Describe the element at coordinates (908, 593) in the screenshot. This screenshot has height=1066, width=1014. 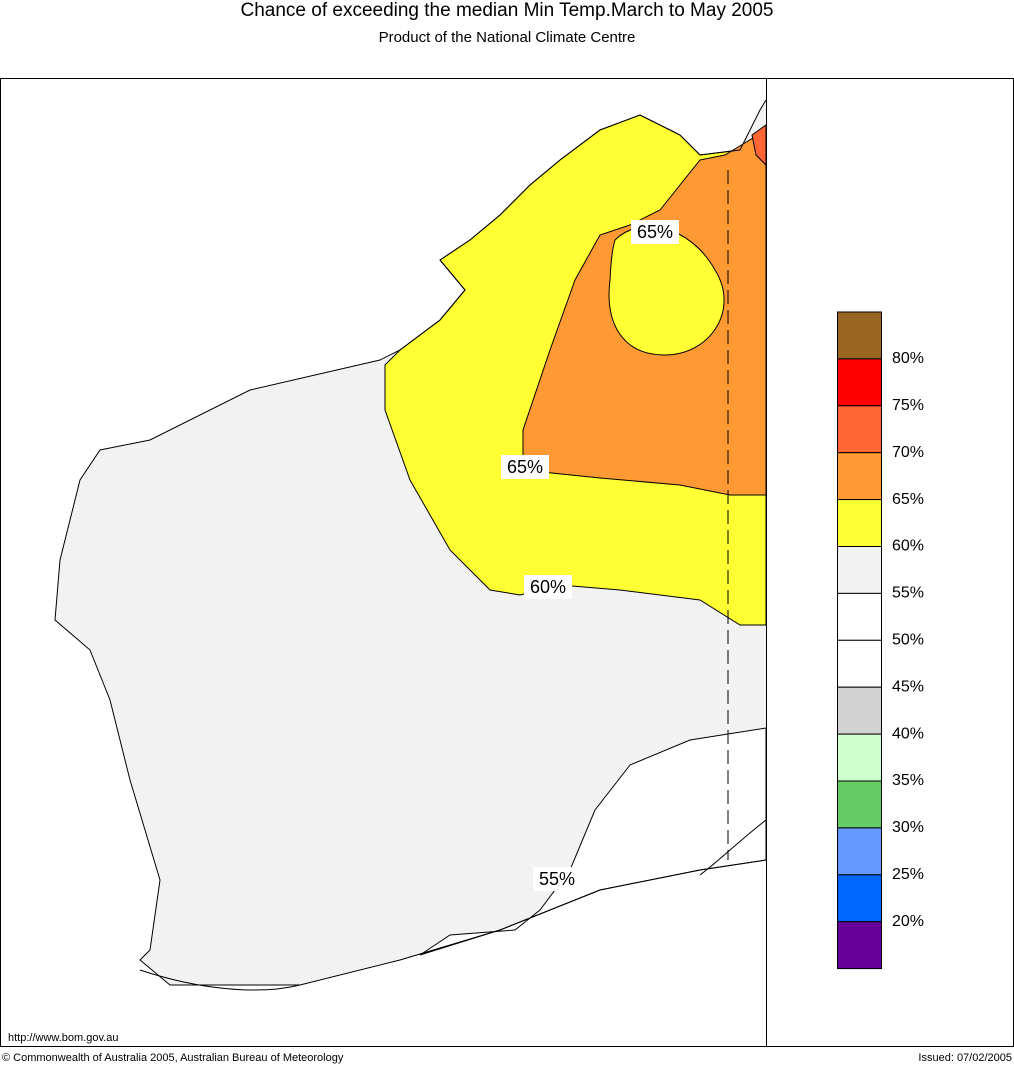
I see `legend-label: 55%` at that location.